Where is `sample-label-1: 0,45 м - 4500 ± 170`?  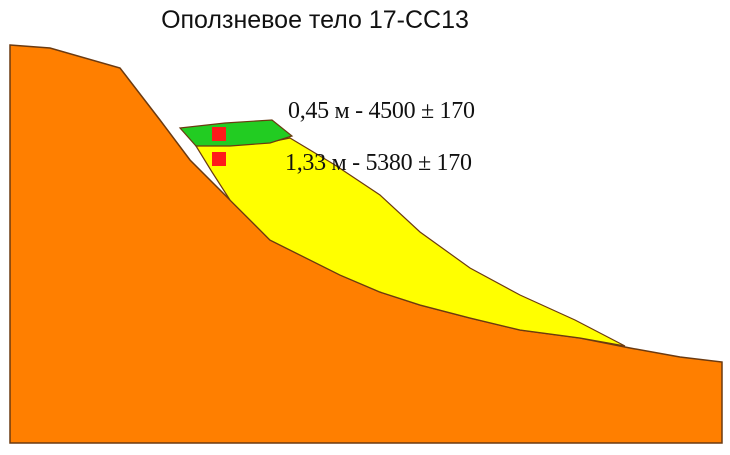
sample-label-1: 0,45 м - 4500 ± 170 is located at coordinates (381, 111).